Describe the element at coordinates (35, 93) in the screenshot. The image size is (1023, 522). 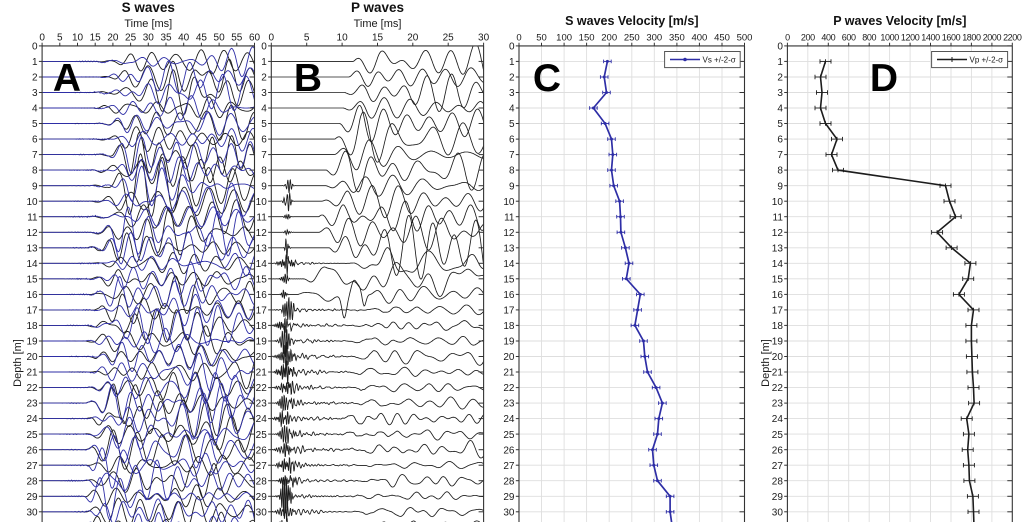
I see `svg-text: 3` at that location.